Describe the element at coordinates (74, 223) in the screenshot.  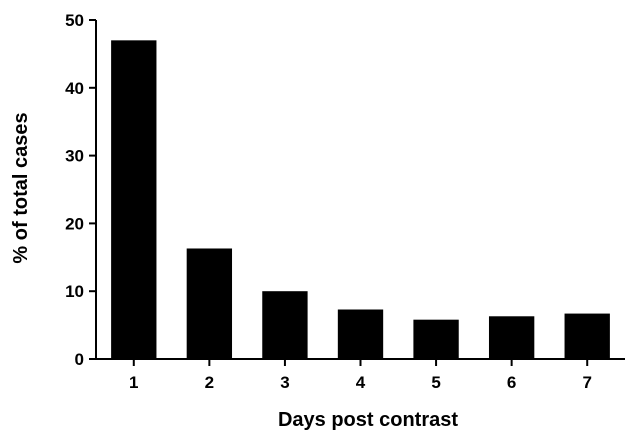
I see `y-tick-label: 20` at that location.